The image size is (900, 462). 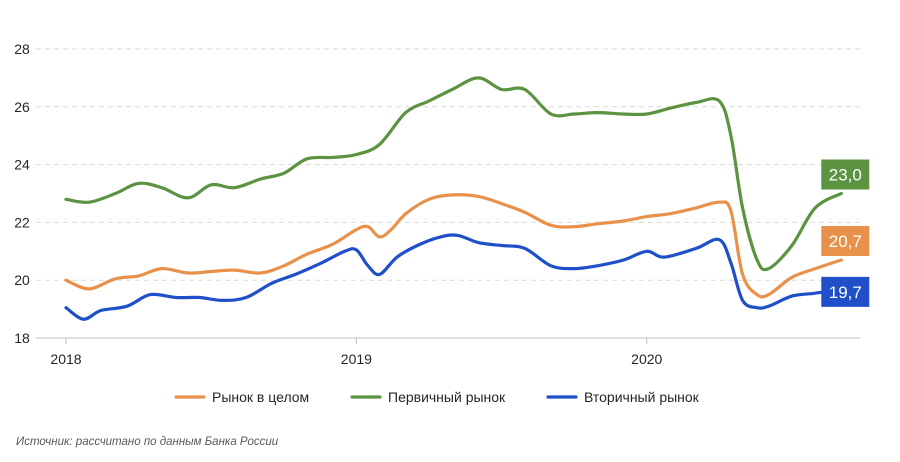 What do you see at coordinates (65, 359) in the screenshot?
I see `x-tick-label: 2018` at bounding box center [65, 359].